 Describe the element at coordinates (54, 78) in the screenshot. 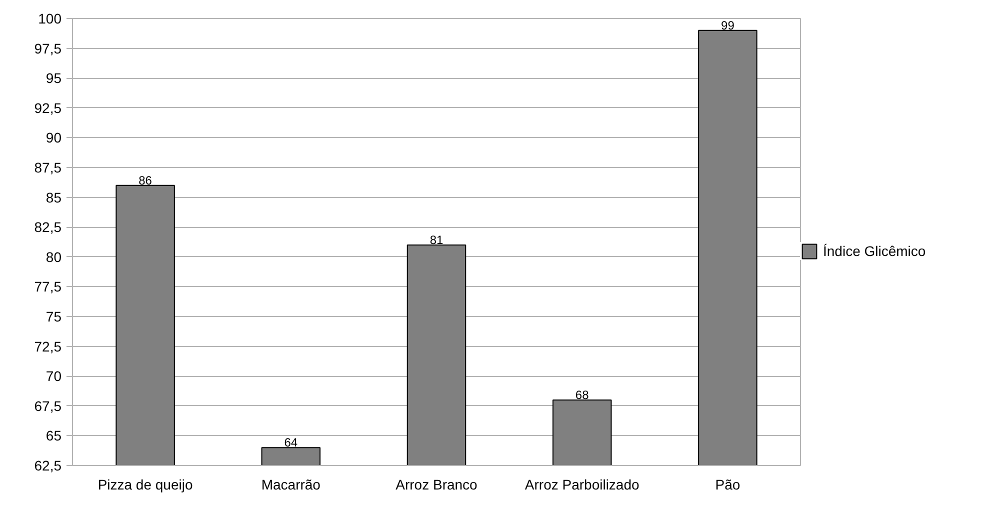

I see `y-tick-label: 95` at that location.